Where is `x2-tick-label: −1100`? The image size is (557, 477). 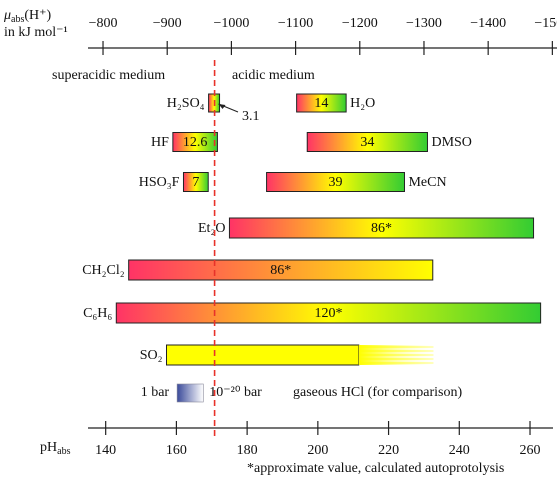
x2-tick-label: −1100 is located at coordinates (295, 23).